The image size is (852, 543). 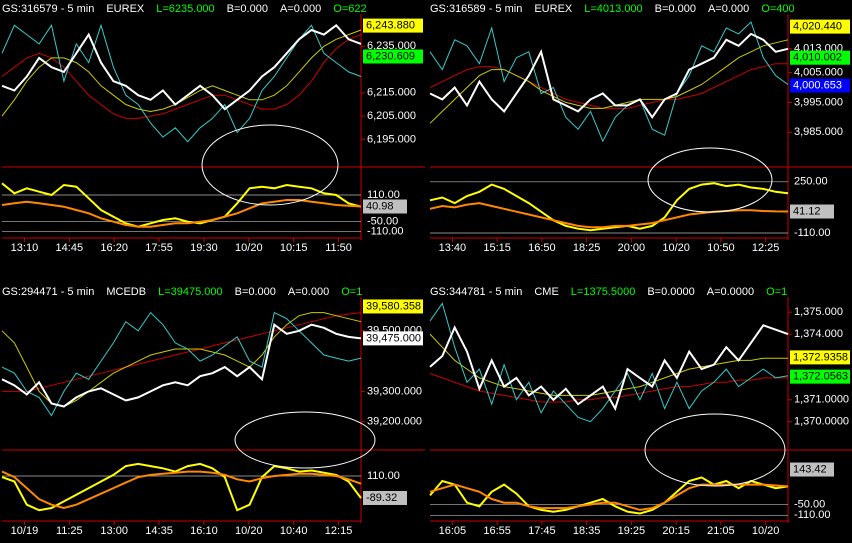 I want to click on y-tick-label: 1,370.0000, so click(x=821, y=422).